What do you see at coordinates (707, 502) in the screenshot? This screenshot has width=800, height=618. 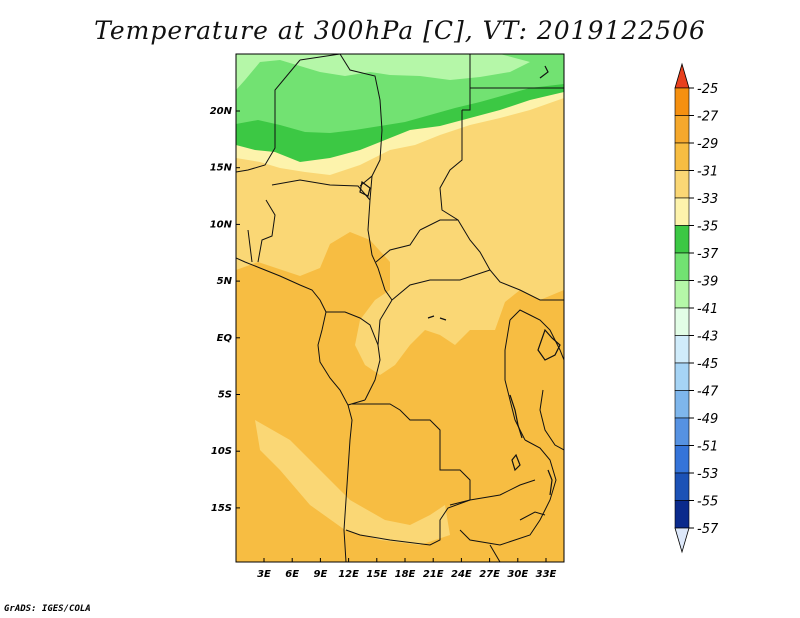 I see `colorbar-label: -55` at bounding box center [707, 502].